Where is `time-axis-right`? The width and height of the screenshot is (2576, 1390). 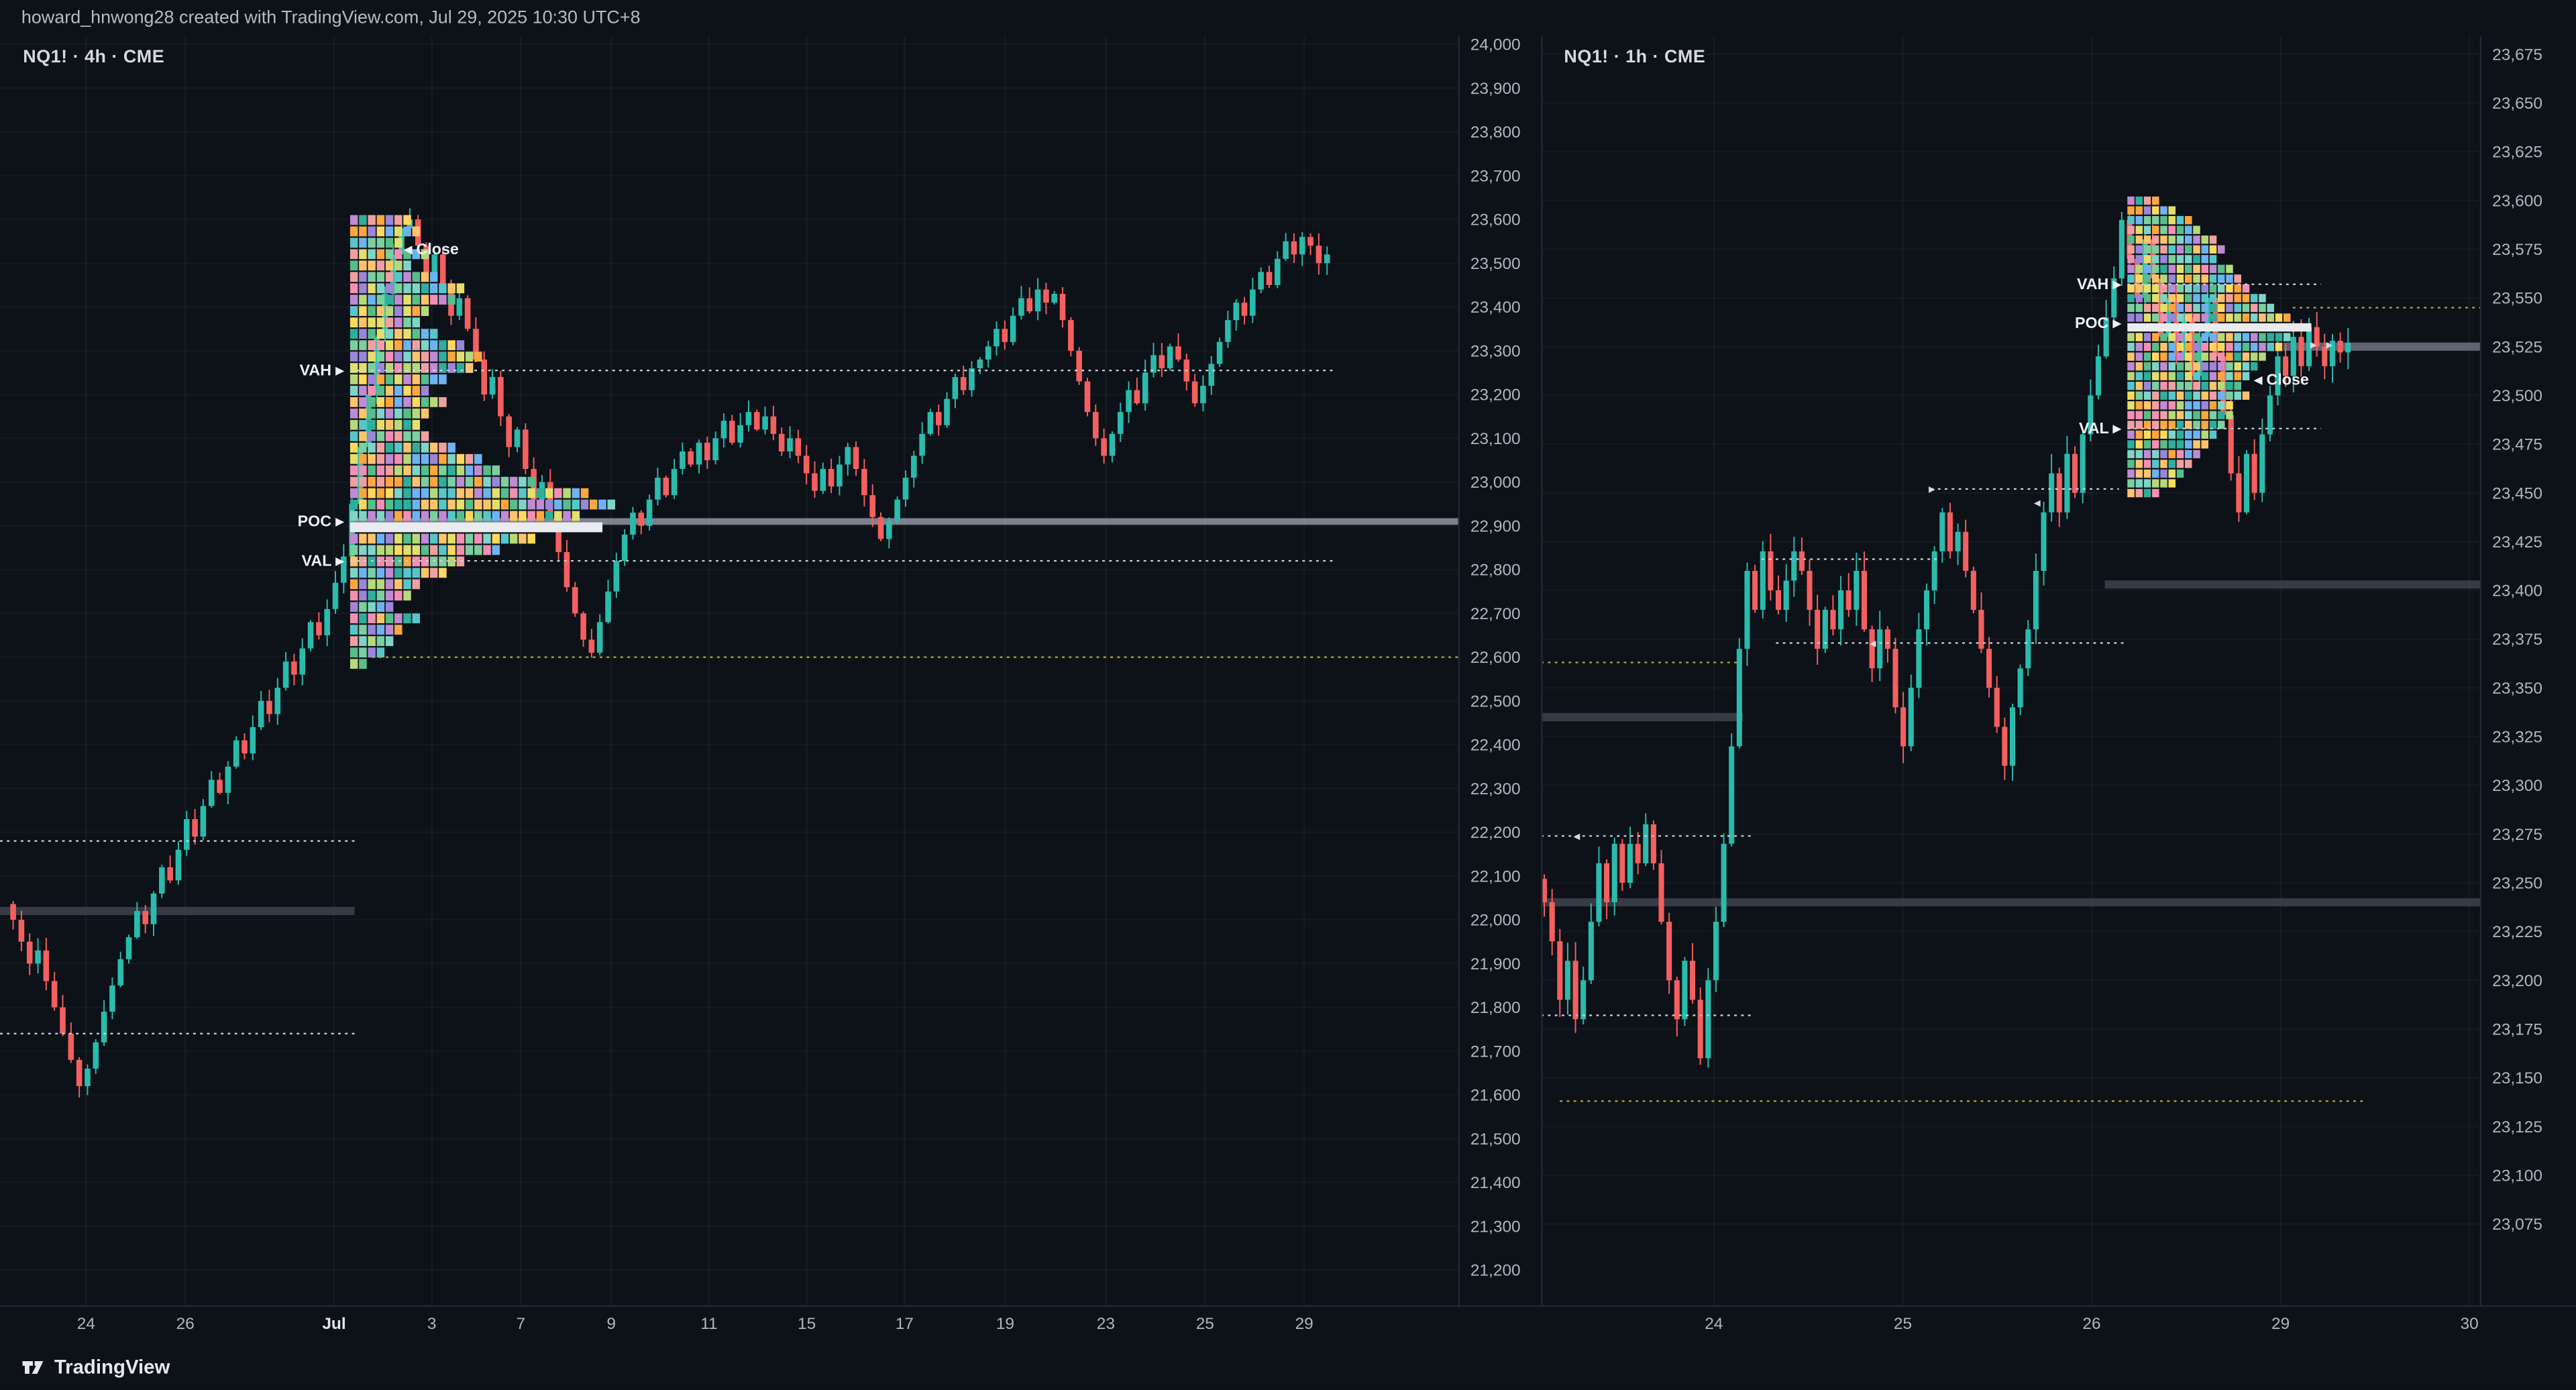 time-axis-right is located at coordinates (2058, 1325).